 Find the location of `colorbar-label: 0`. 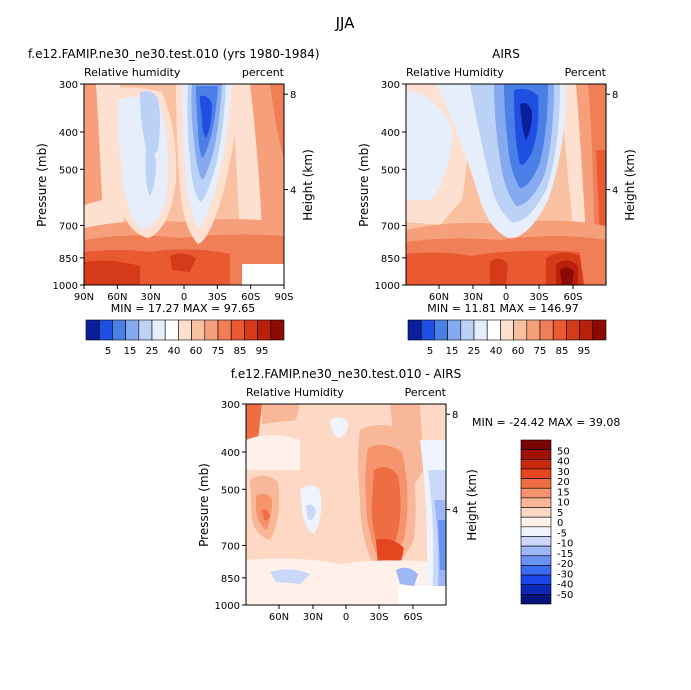

colorbar-label: 0 is located at coordinates (560, 523).